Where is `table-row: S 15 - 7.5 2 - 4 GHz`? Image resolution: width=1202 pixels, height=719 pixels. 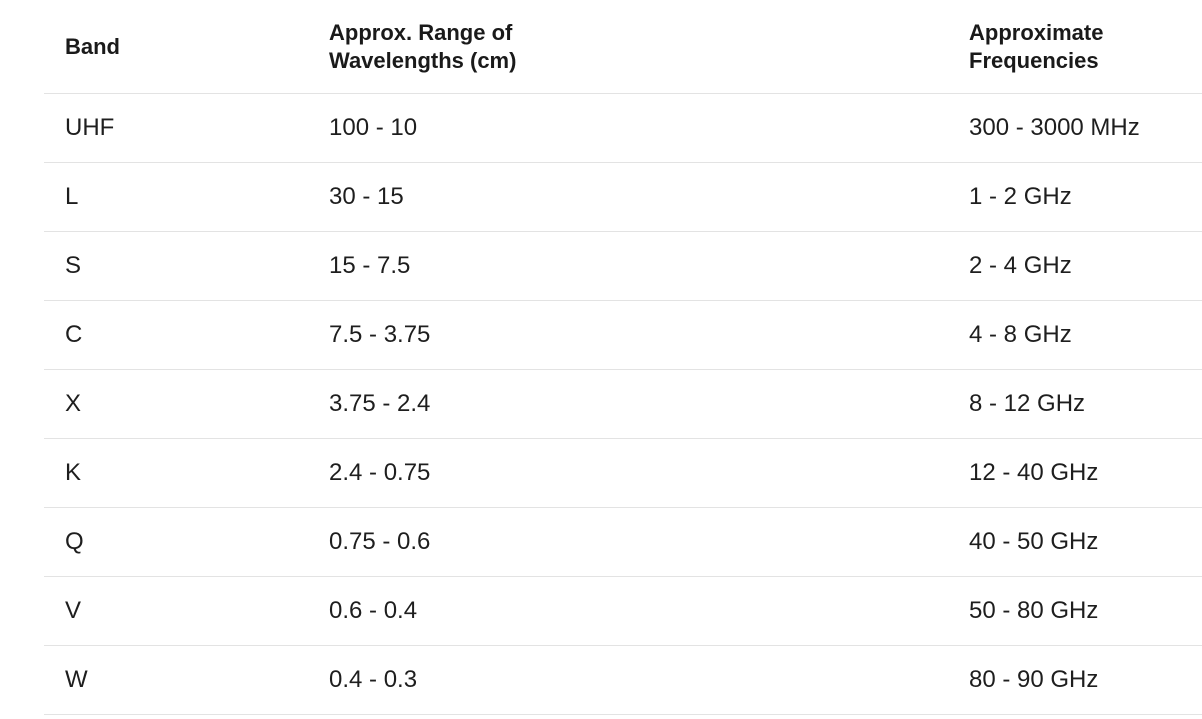
table-row: S 15 - 7.5 2 - 4 GHz is located at coordinates (623, 266).